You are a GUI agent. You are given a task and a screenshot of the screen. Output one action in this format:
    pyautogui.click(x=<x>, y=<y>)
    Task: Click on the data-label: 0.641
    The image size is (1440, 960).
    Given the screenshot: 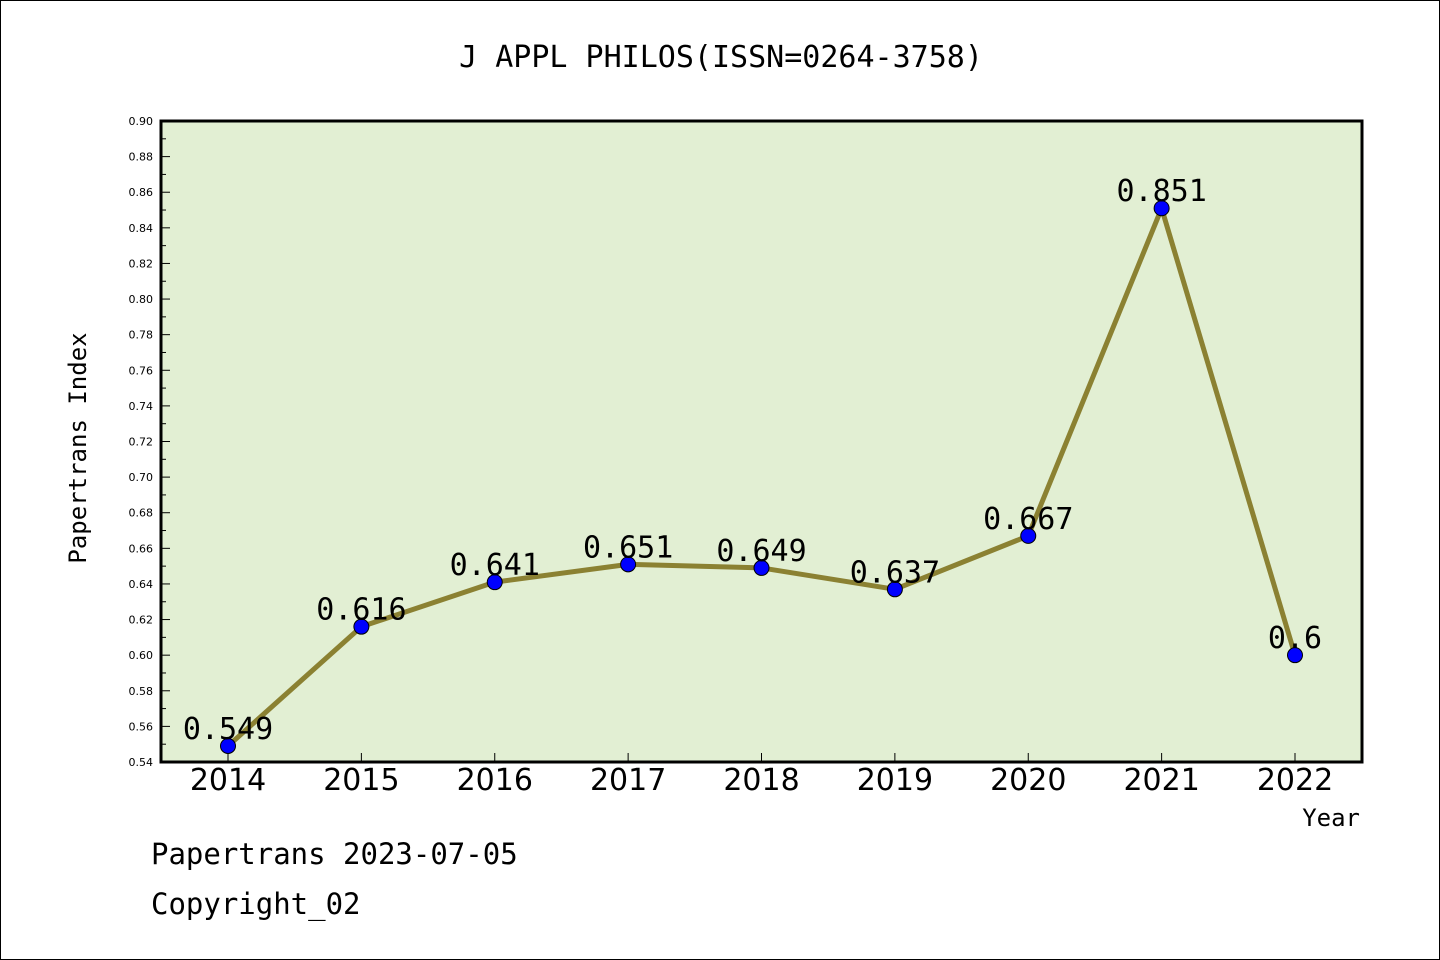 What is the action you would take?
    pyautogui.click(x=495, y=565)
    